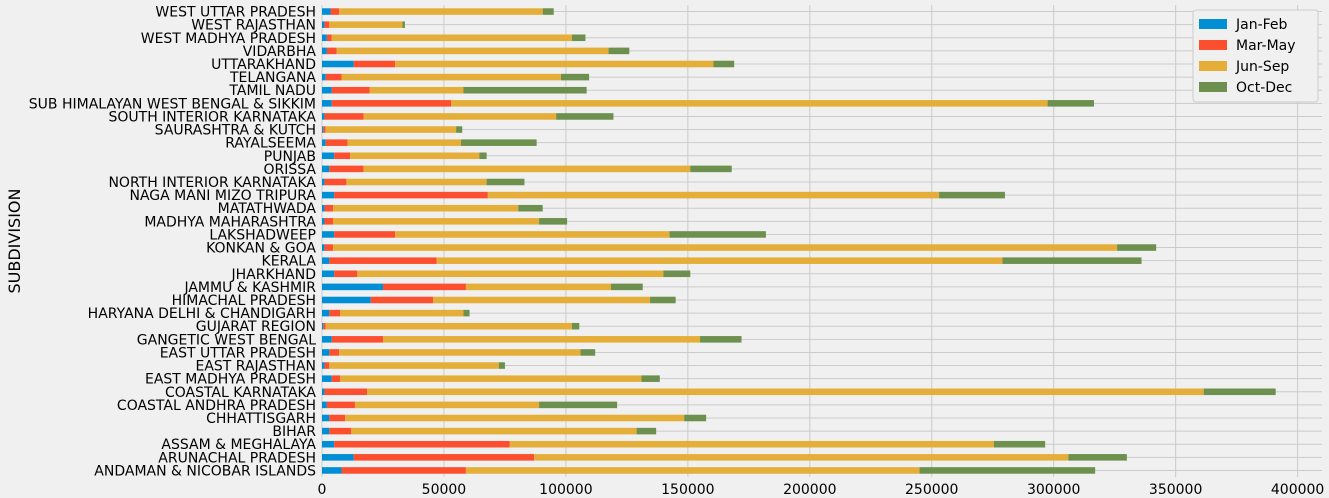 This screenshot has width=1329, height=498. Describe the element at coordinates (1255, 56) in the screenshot. I see `legend-box` at that location.